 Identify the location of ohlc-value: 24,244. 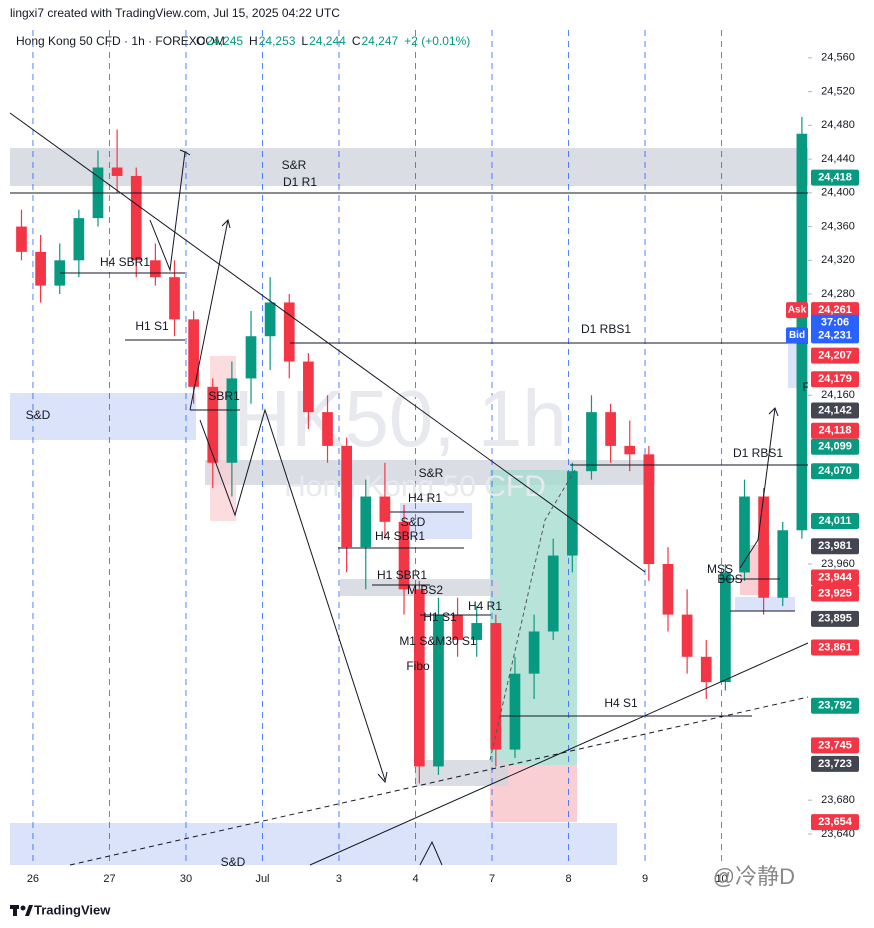
(327, 41).